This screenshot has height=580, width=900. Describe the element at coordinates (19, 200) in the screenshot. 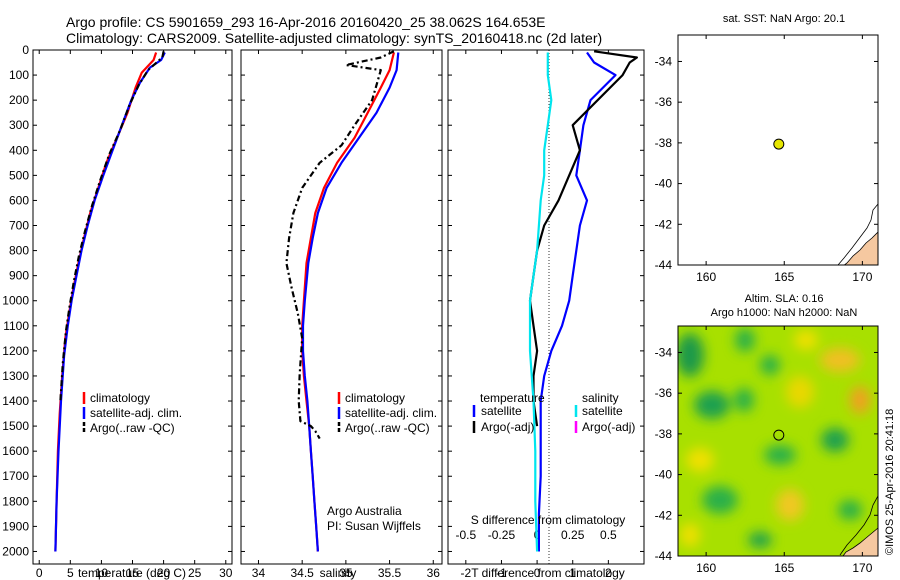

I see `depth-tick-label: 600` at that location.